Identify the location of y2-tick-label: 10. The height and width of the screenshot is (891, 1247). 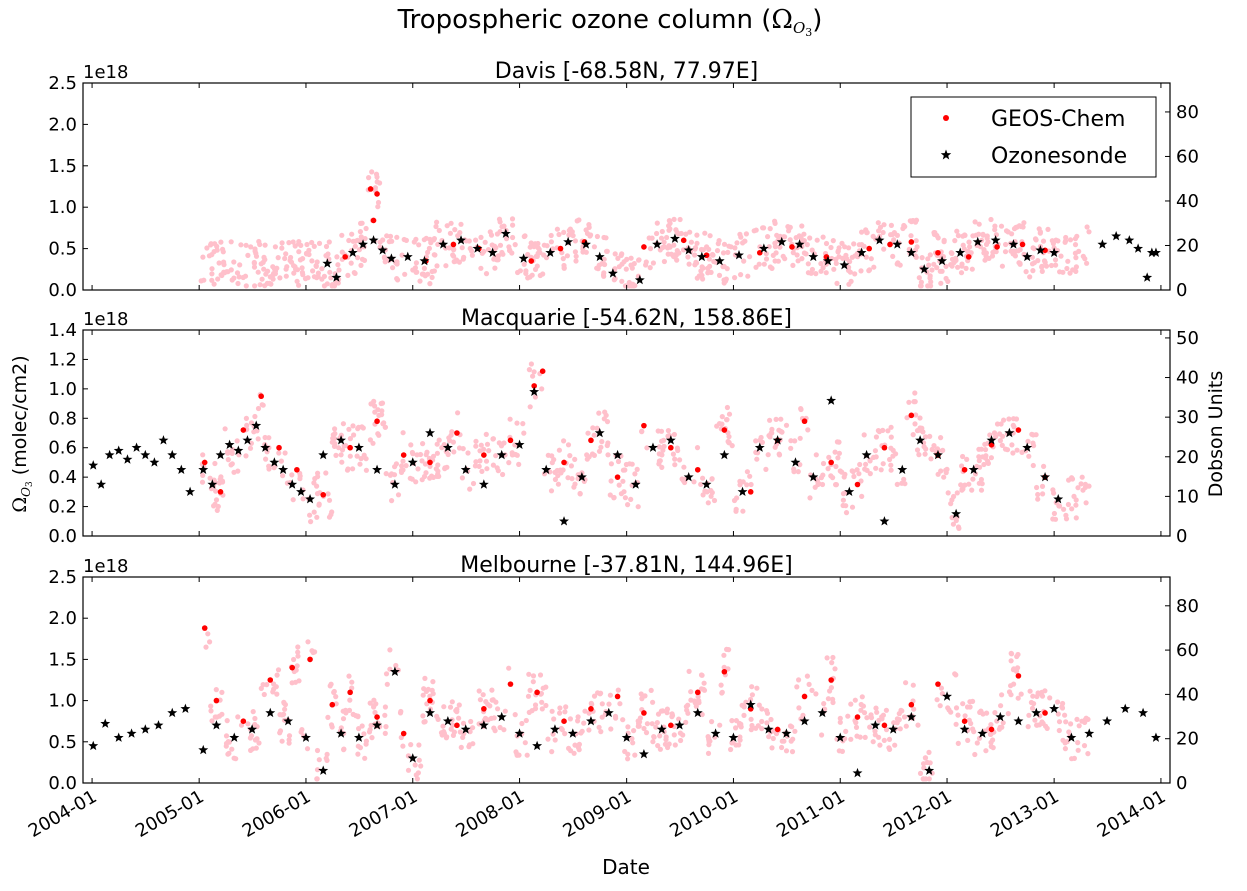
(1187, 496).